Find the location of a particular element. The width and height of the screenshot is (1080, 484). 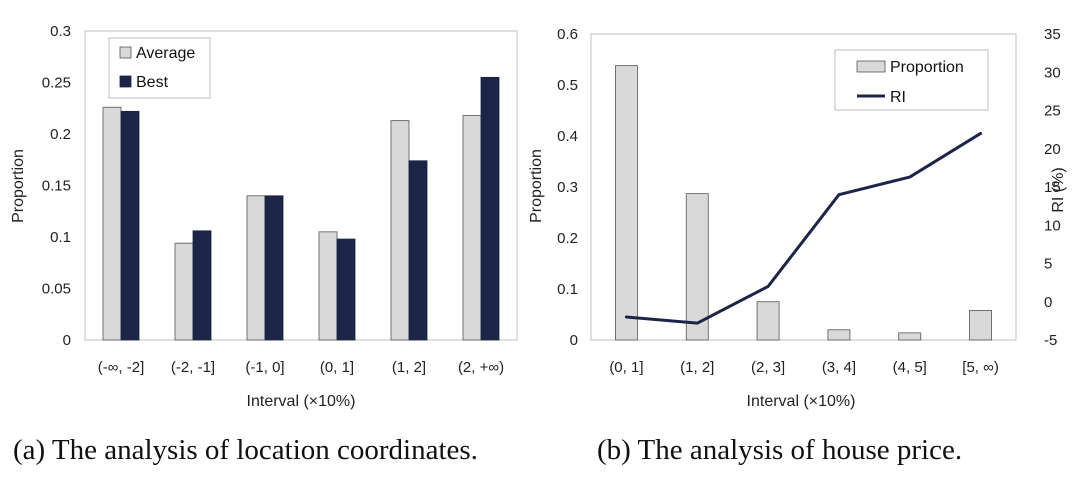

legend-label-ri: RI is located at coordinates (898, 97).